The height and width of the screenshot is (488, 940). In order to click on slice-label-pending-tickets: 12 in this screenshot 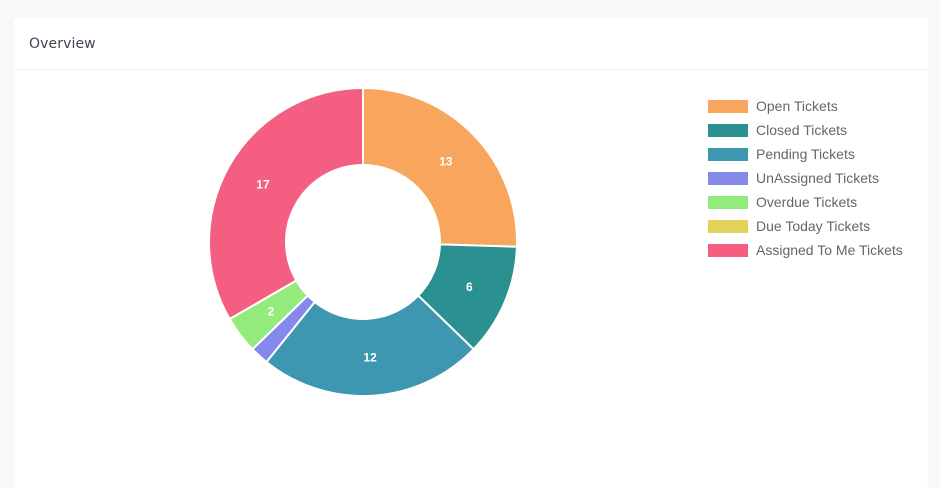, I will do `click(370, 357)`.